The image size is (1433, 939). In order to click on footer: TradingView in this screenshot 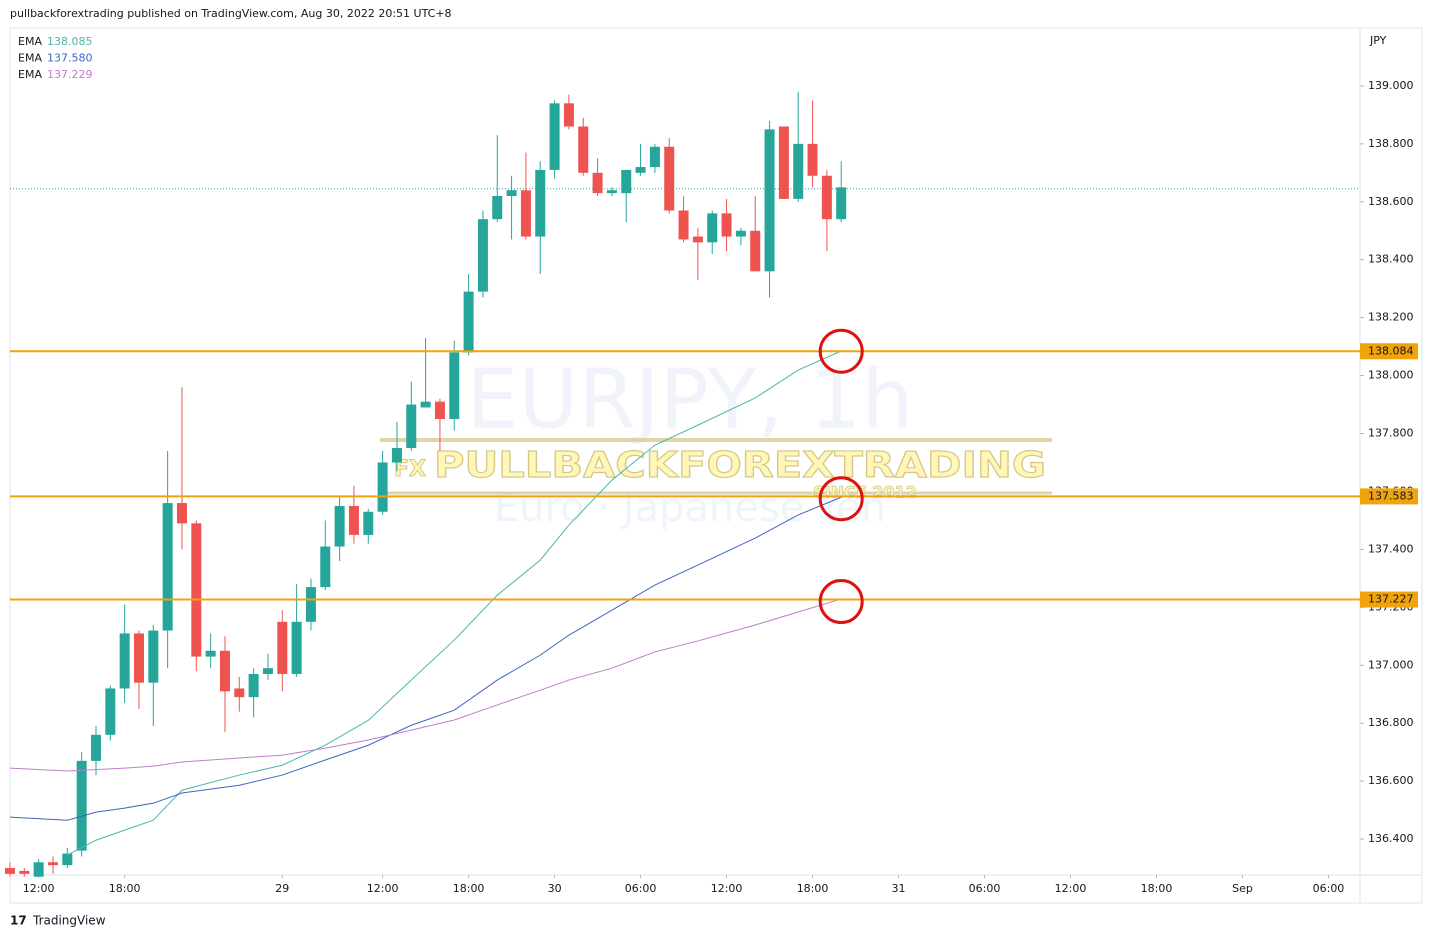, I will do `click(69, 921)`.